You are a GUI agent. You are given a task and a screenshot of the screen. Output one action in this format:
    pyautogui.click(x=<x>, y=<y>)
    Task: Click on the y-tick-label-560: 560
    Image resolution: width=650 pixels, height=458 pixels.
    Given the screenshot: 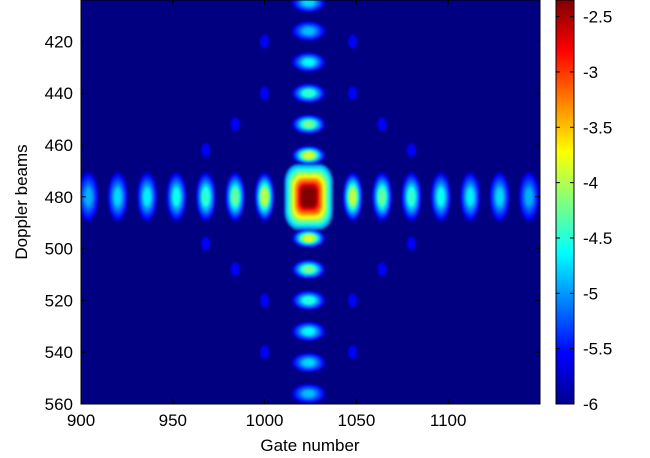 What is the action you would take?
    pyautogui.click(x=59, y=404)
    